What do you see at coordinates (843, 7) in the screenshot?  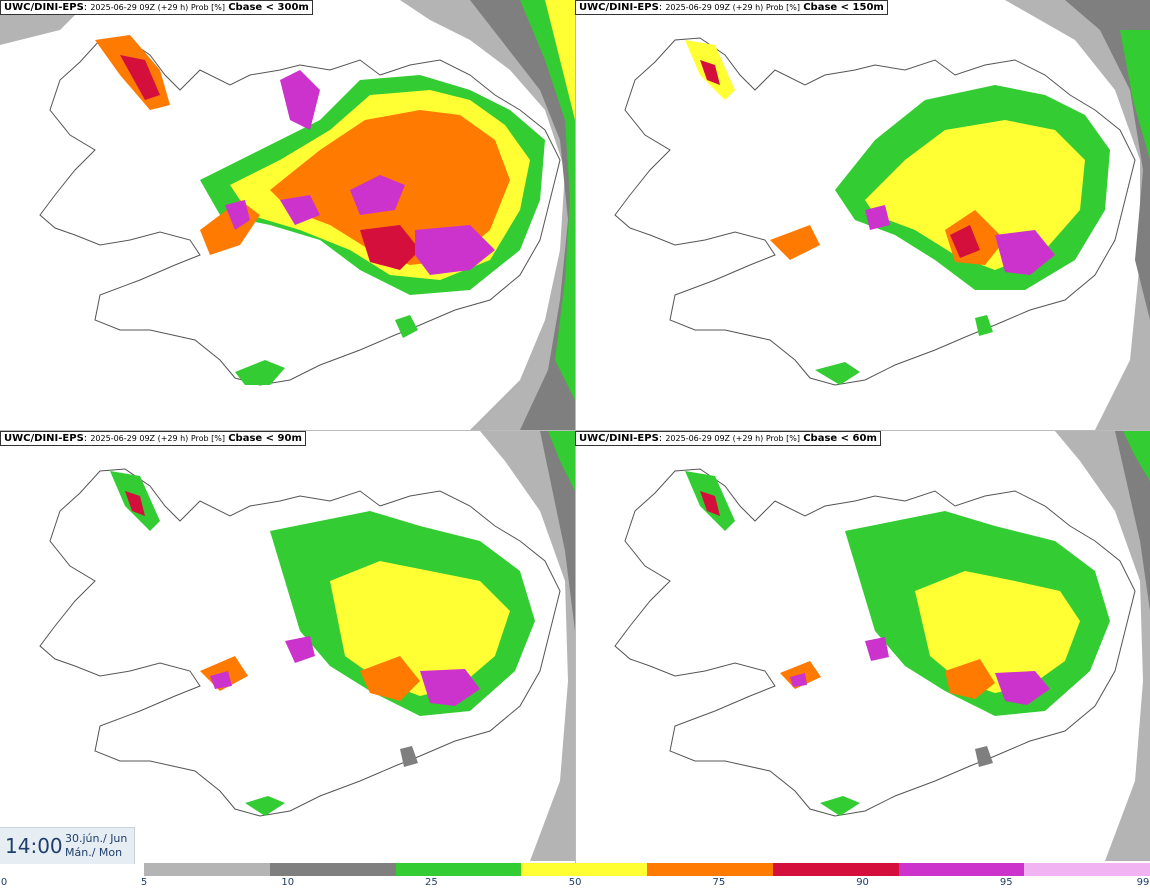 I see `cloud-base-threshold: Cbase < 150m` at bounding box center [843, 7].